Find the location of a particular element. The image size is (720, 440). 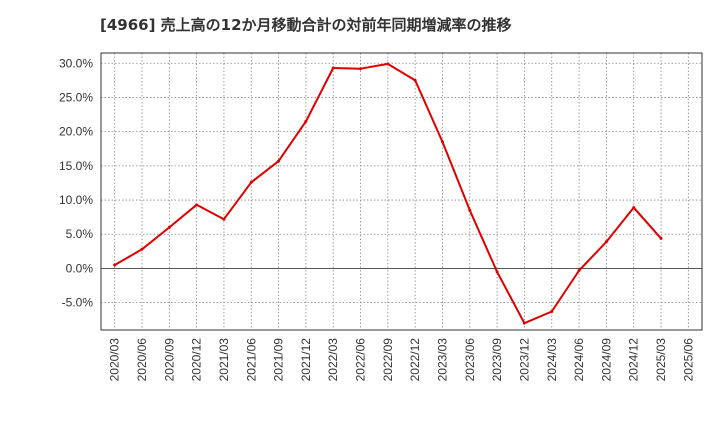

x-tick-label: 2020/03 is located at coordinates (115, 360).